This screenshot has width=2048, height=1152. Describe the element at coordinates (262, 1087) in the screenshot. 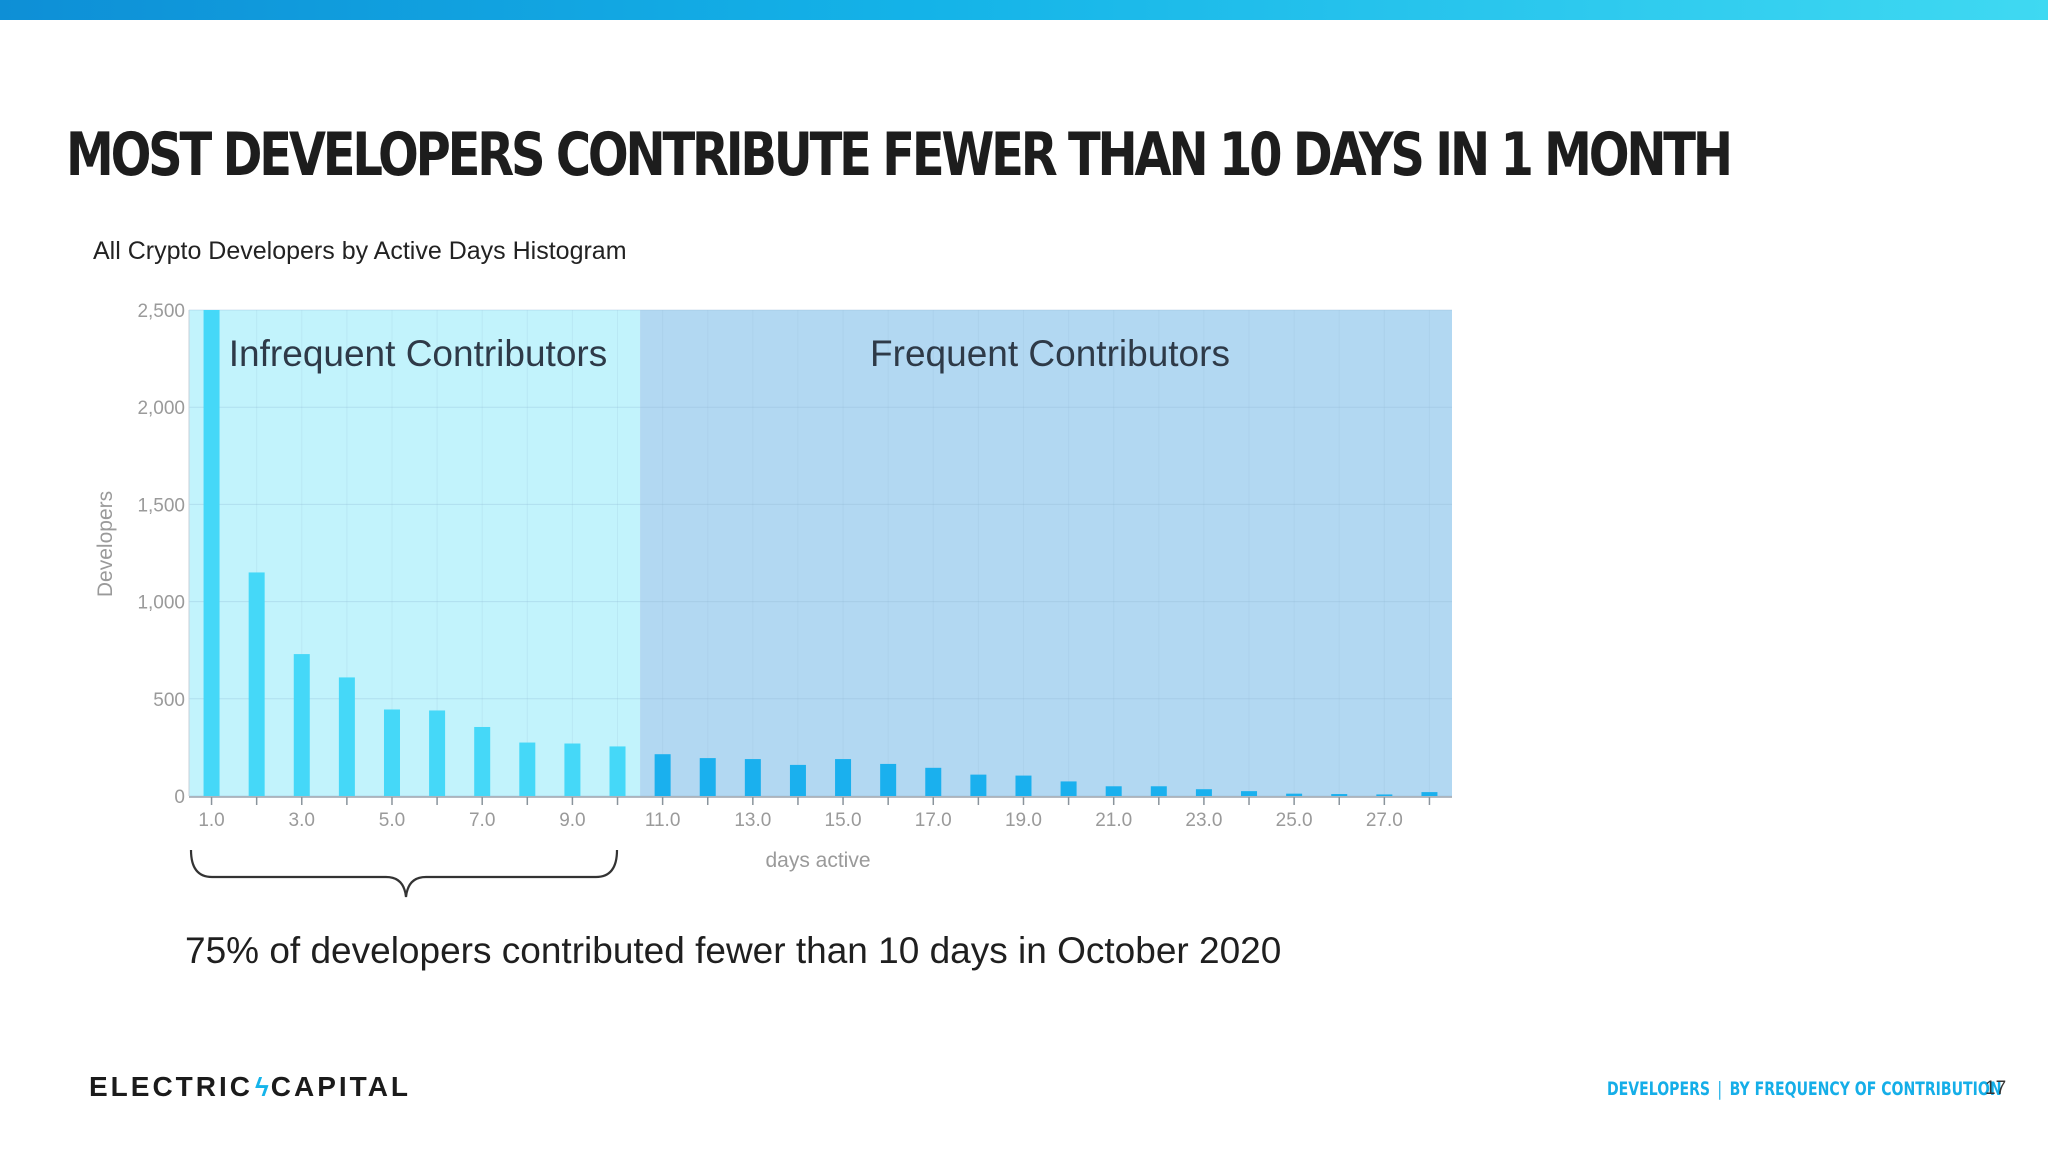

I see `lightning-bolt-icon: ϟ` at that location.